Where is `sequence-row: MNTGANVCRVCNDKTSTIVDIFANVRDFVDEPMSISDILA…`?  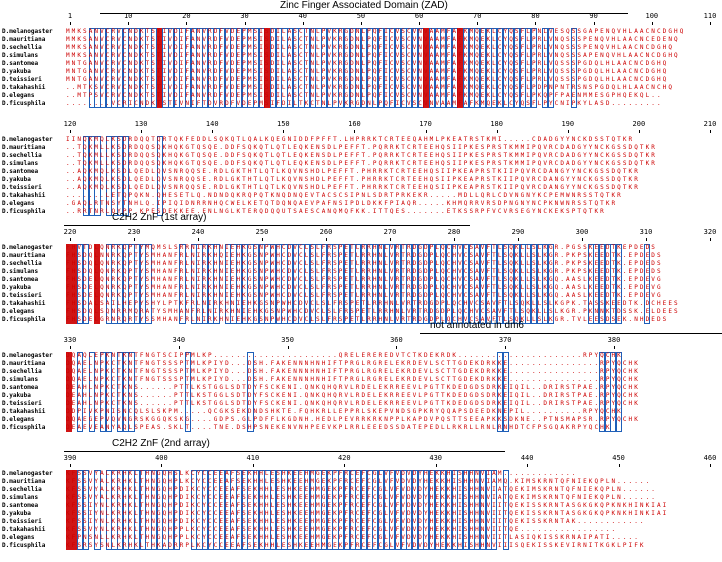
sequence-row: MNTGANVCRVCNDKTSTIVDIFANVRDFVDEPMSISDILA… is located at coordinates (367, 79).